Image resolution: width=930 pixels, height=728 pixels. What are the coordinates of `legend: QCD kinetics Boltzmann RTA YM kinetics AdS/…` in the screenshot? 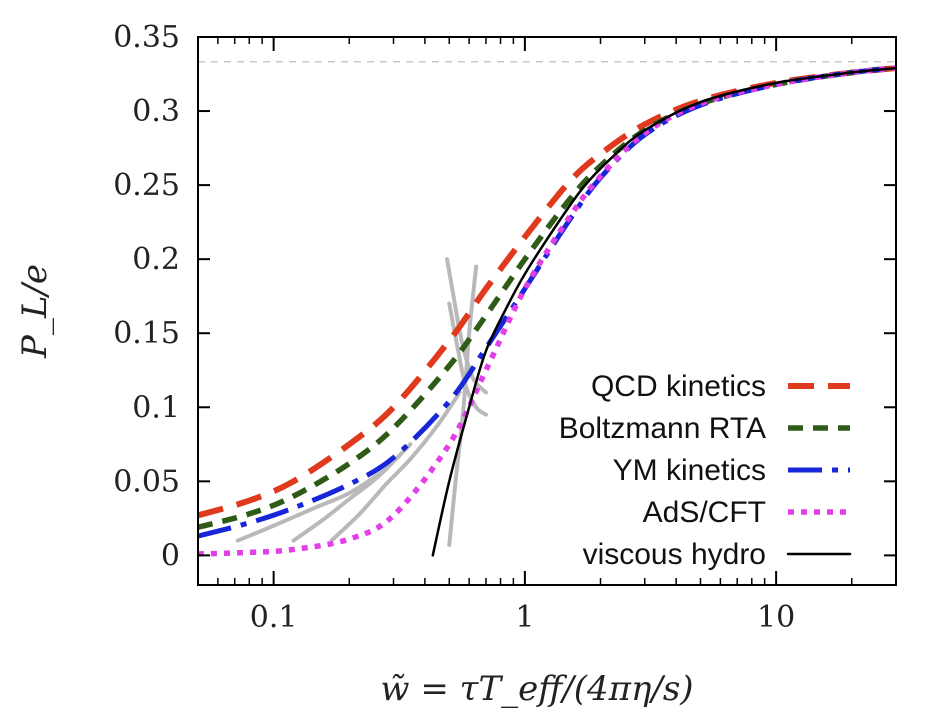 It's located at (705, 470).